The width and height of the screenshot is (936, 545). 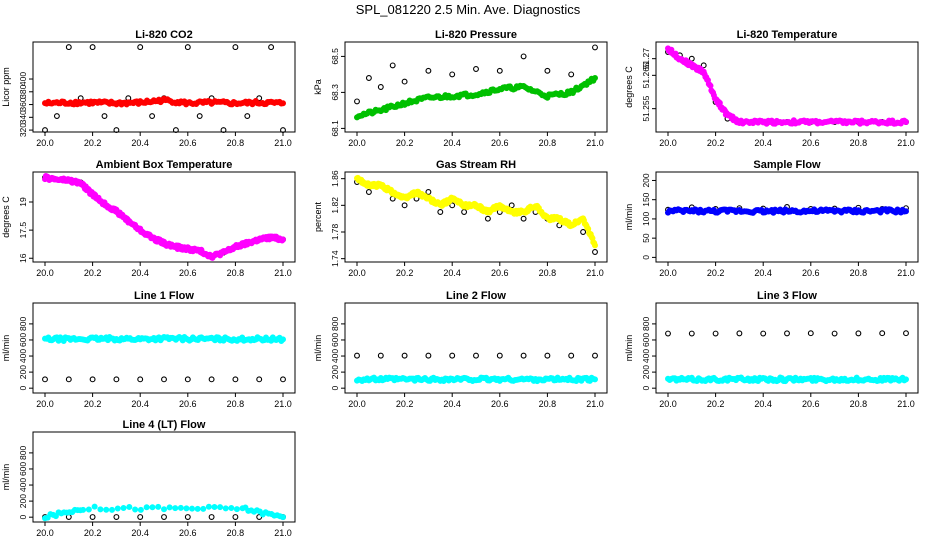 What do you see at coordinates (476, 296) in the screenshot?
I see `panel-title: Line 2 Flow` at bounding box center [476, 296].